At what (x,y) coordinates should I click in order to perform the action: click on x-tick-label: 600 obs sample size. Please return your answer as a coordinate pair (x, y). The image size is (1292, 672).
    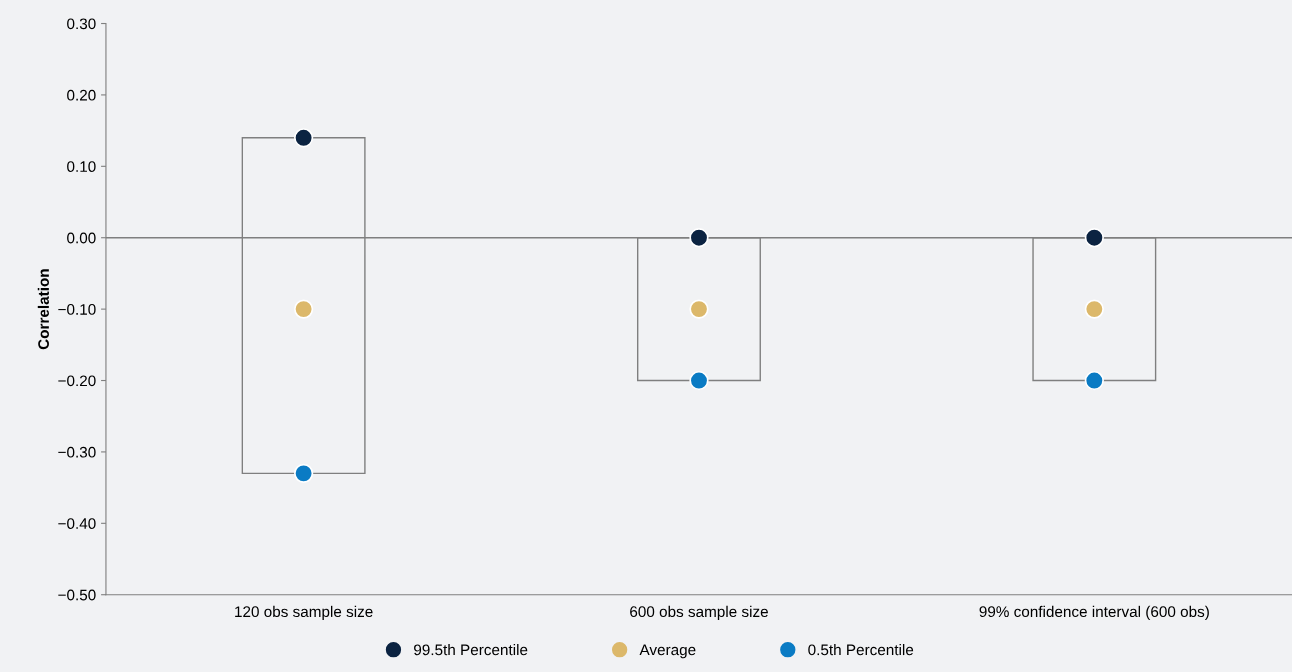
    Looking at the image, I should click on (699, 613).